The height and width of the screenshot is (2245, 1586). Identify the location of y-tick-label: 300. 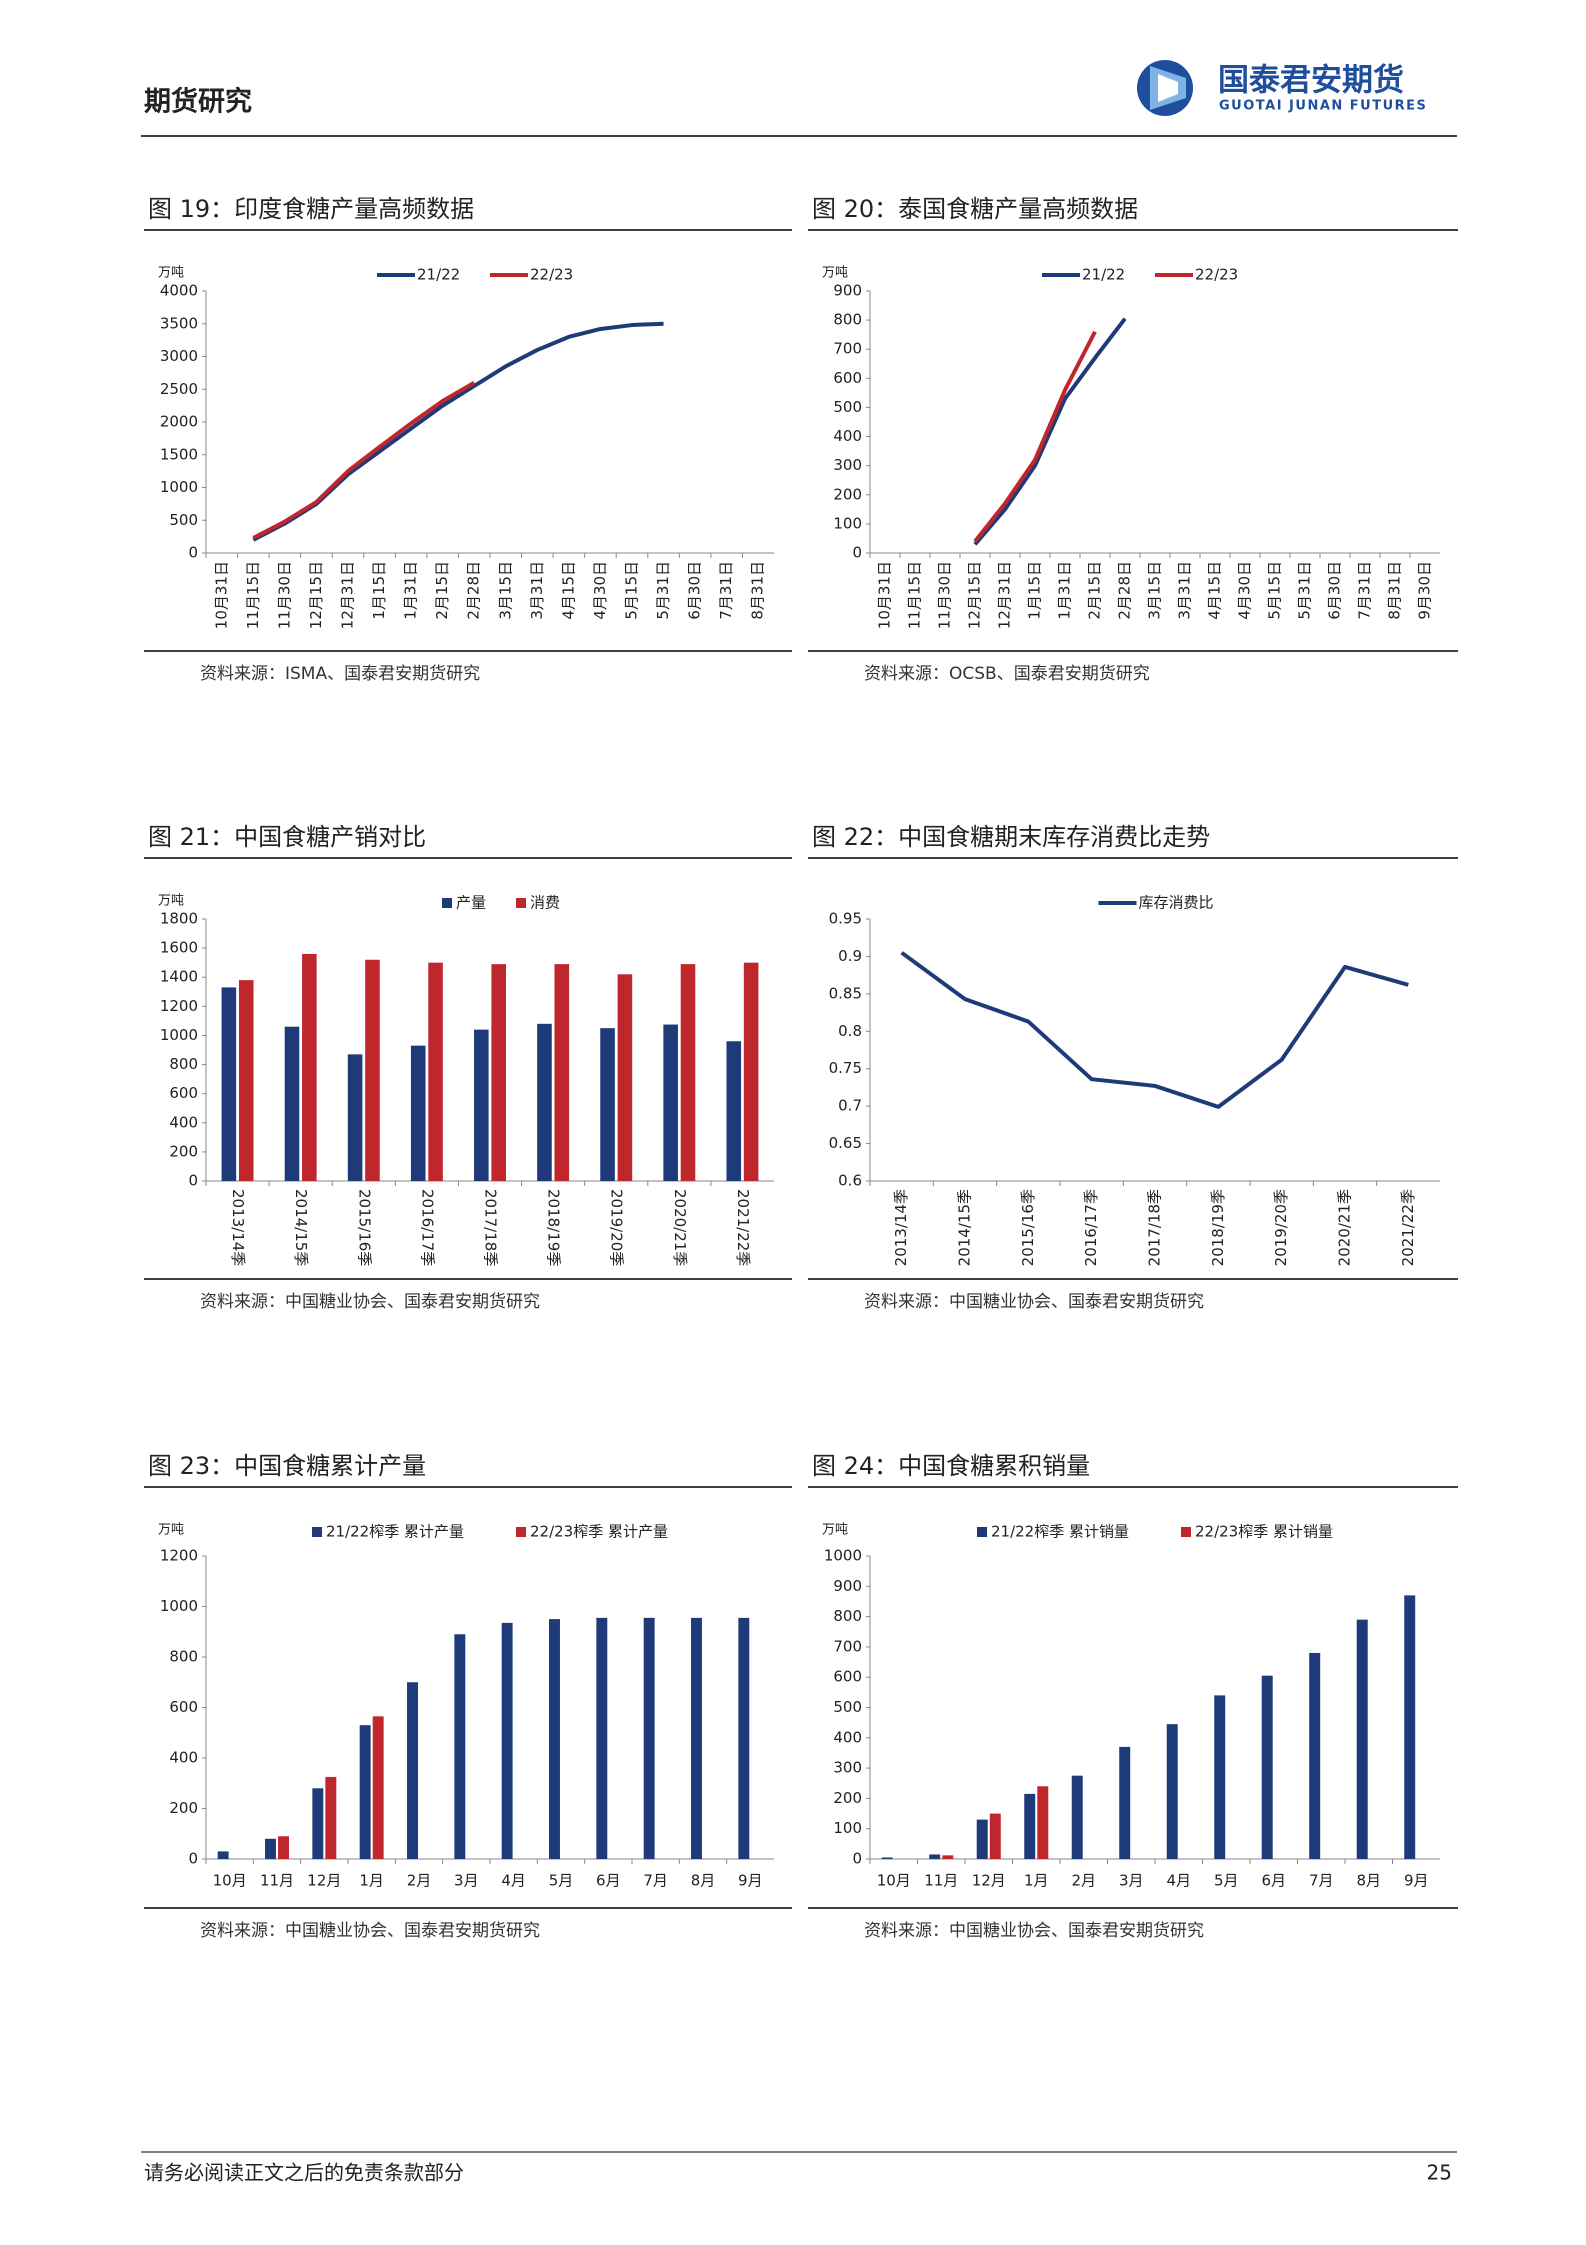
(847, 1768).